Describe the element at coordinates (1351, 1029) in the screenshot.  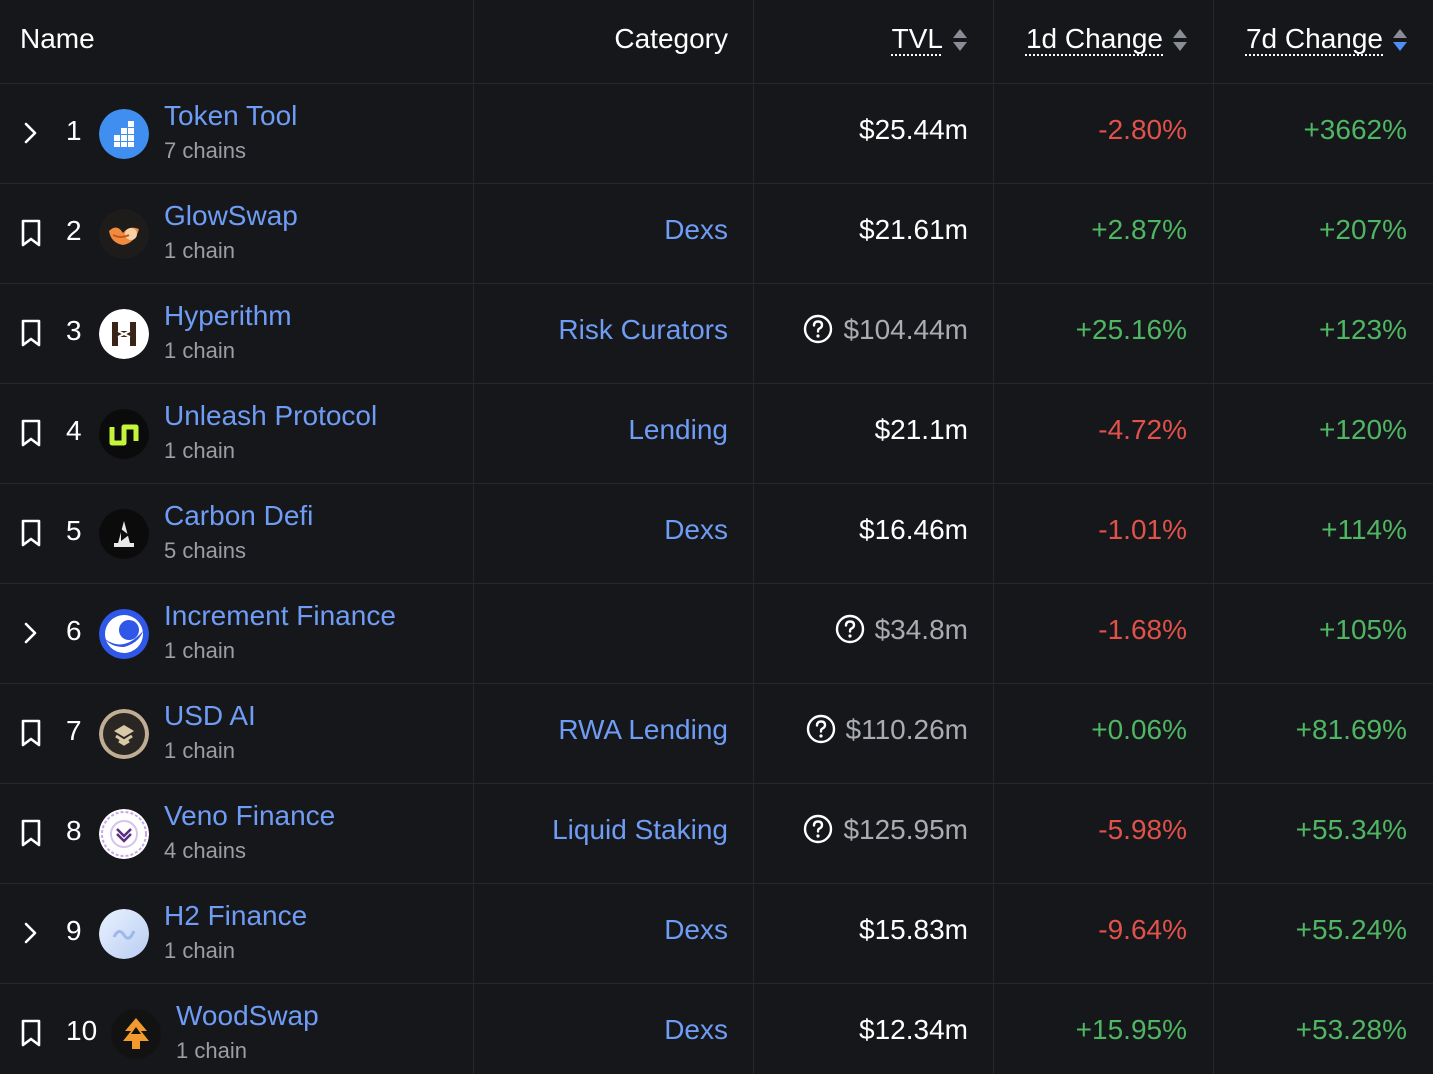
I see `change-7d-value: +53.28%` at that location.